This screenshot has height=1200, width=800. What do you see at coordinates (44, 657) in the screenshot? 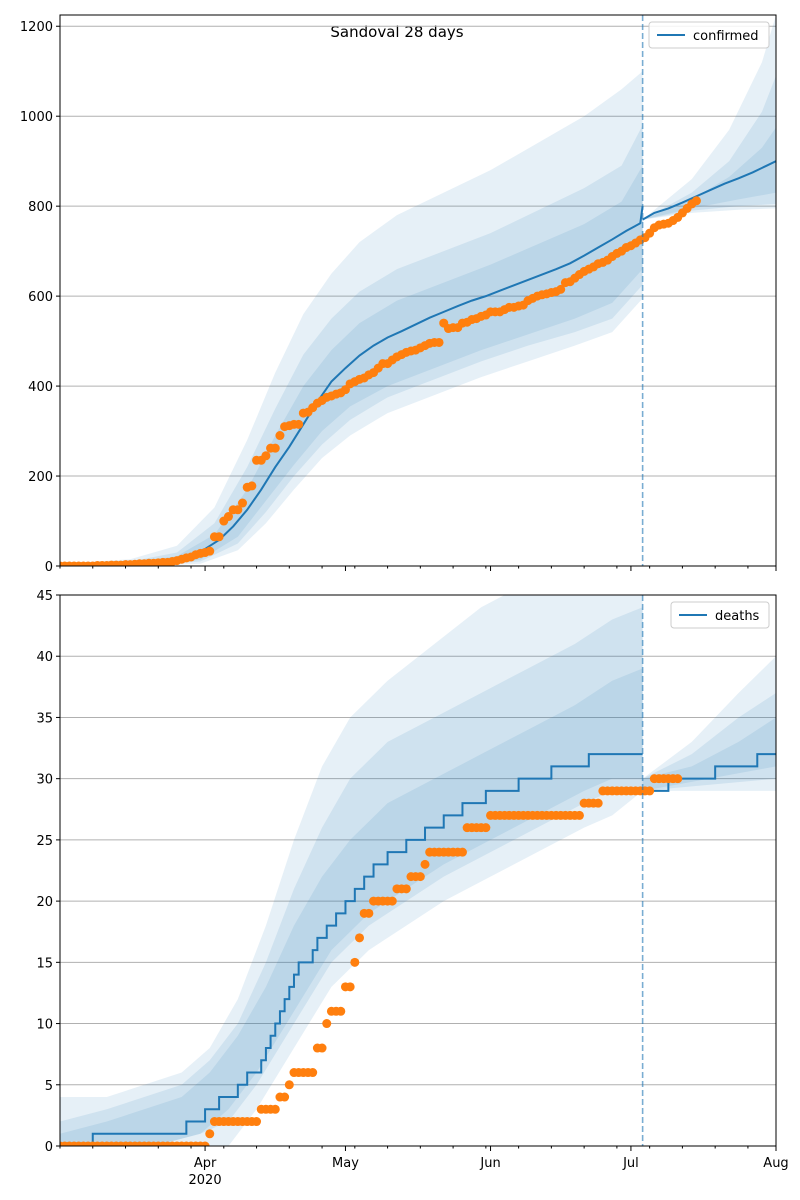
I see `y-tick-label: 40` at bounding box center [44, 657].